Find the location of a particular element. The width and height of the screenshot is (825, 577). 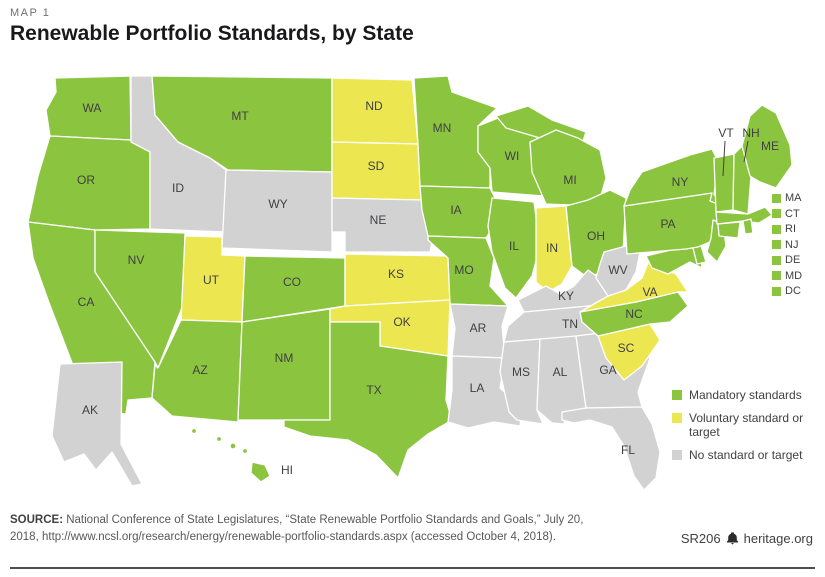

list-item: CT is located at coordinates (787, 214).